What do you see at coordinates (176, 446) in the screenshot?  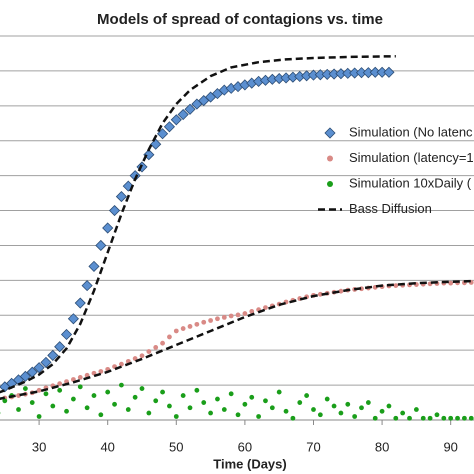 I see `x-tick-label: 50` at bounding box center [176, 446].